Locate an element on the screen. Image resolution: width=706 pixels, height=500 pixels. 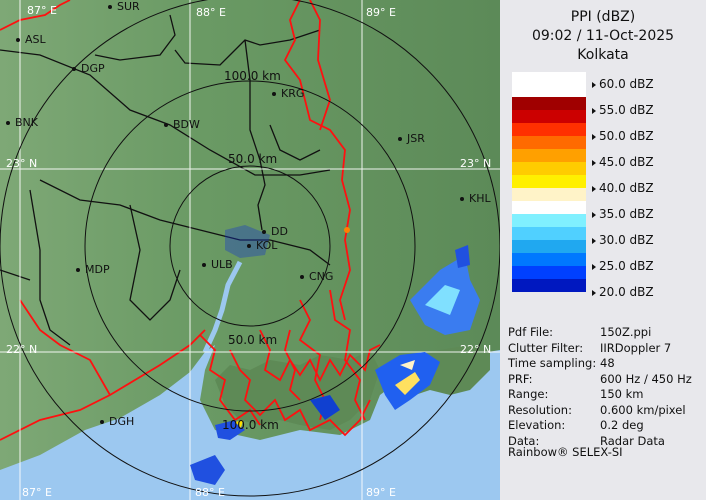
metadata-value: 150Z.ppi is located at coordinates (626, 332).